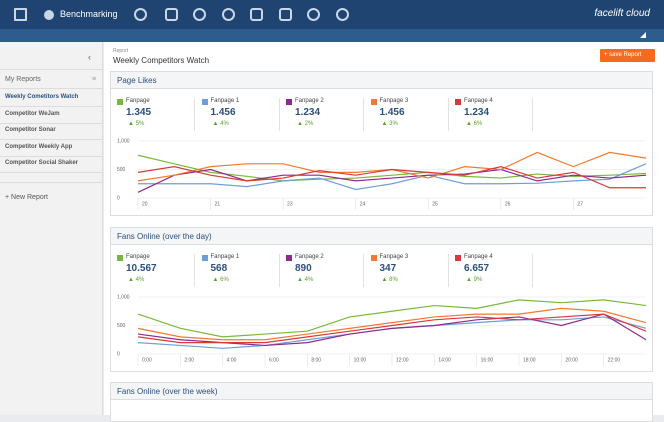 This screenshot has width=664, height=422. I want to click on stat-change: ▲ 6%, so click(220, 280).